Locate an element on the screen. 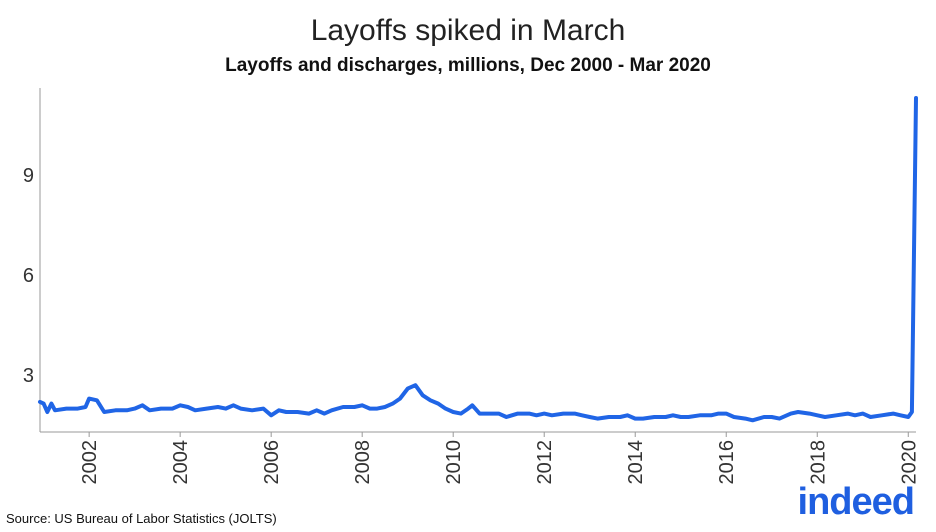  x-tick-labels: 2002 2004 2006 2008 2010 2012 2014 2016 2018 2020 is located at coordinates (499, 458).